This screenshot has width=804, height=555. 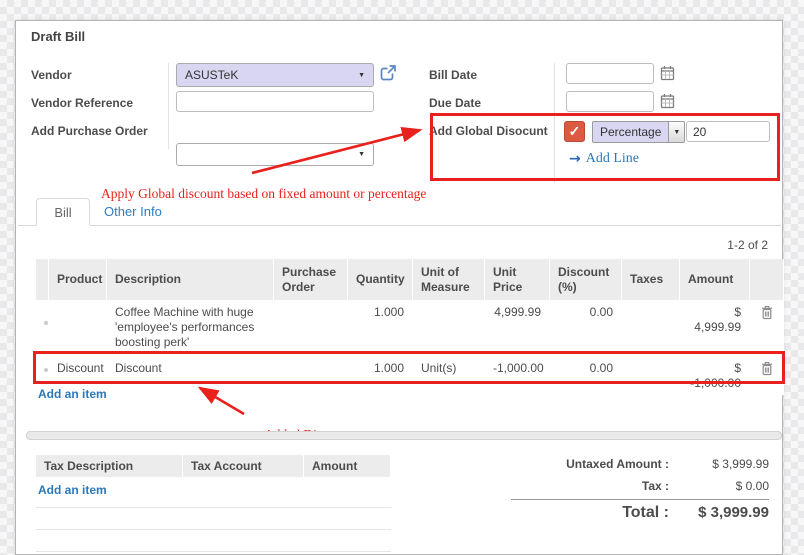 What do you see at coordinates (617, 464) in the screenshot?
I see `untaxed-amount-label: Untaxed Amount :` at bounding box center [617, 464].